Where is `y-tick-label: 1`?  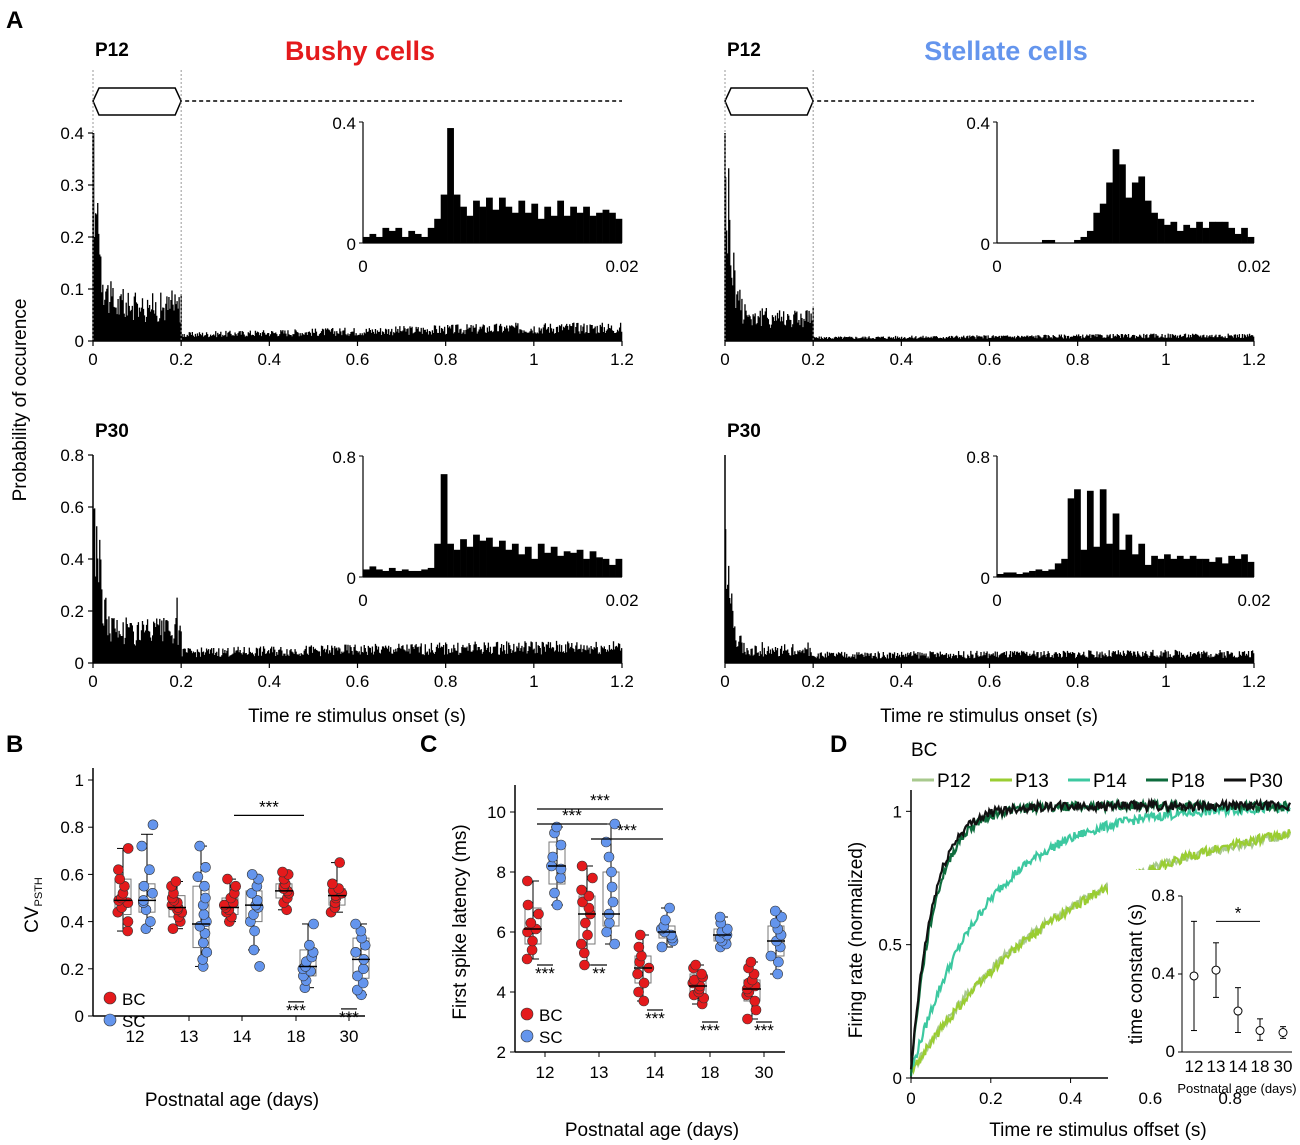 y-tick-label: 1 is located at coordinates (79, 780).